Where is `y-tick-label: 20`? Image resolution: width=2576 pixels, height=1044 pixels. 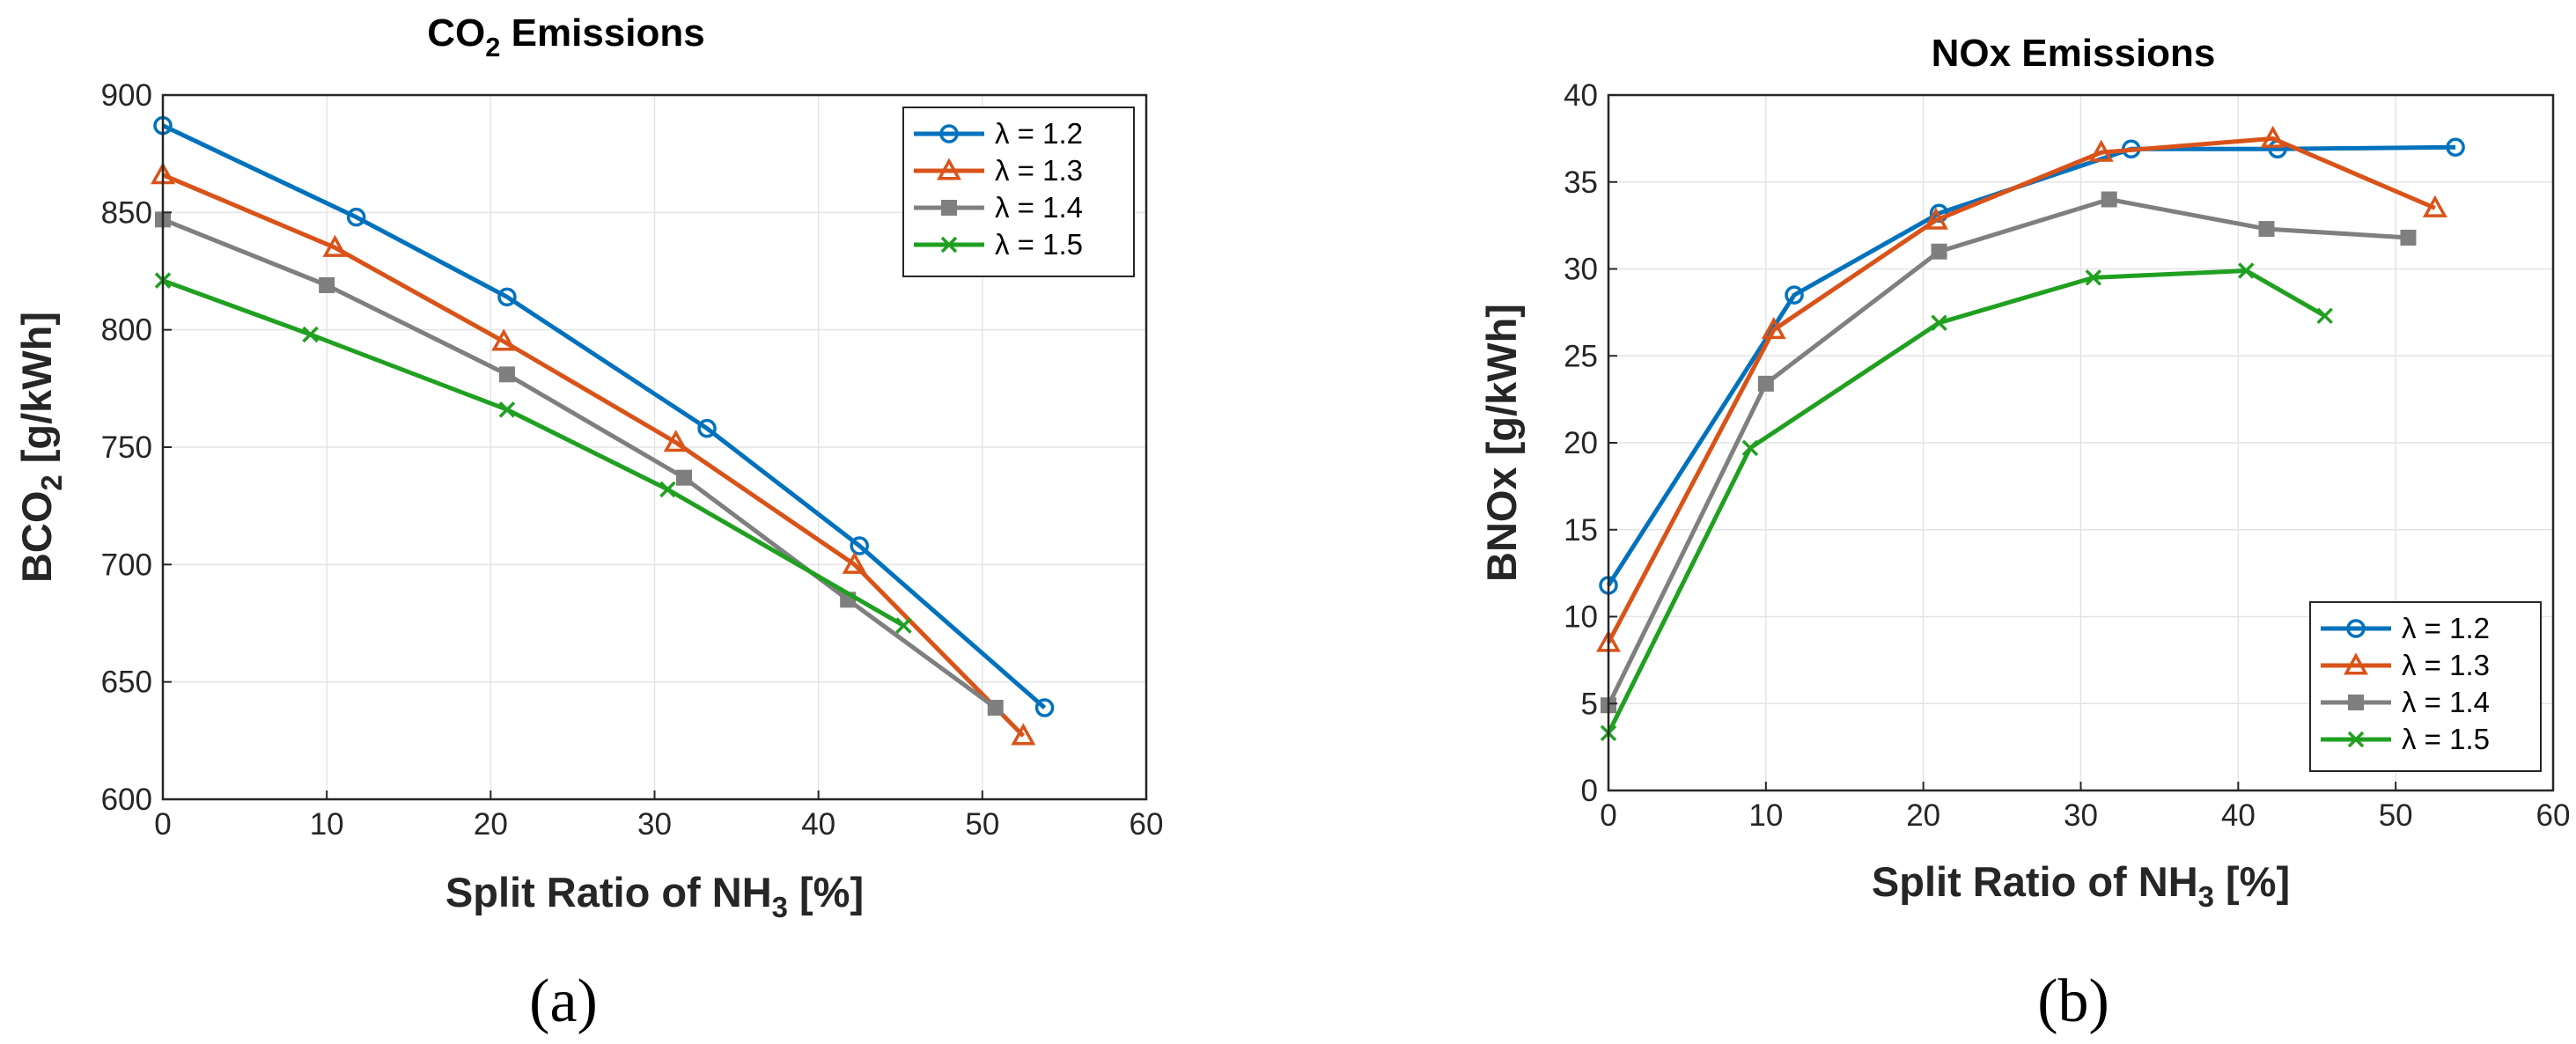 y-tick-label: 20 is located at coordinates (1581, 443).